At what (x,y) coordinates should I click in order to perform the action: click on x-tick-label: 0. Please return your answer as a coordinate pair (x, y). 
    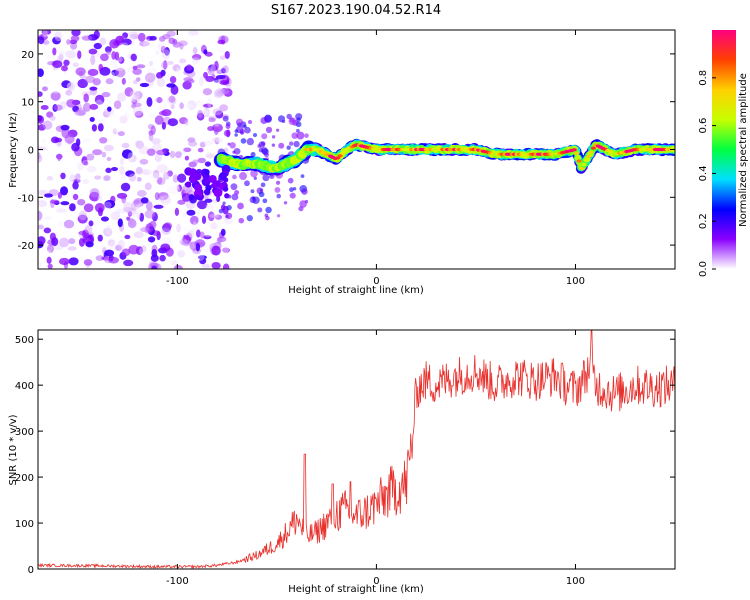
    Looking at the image, I should click on (376, 281).